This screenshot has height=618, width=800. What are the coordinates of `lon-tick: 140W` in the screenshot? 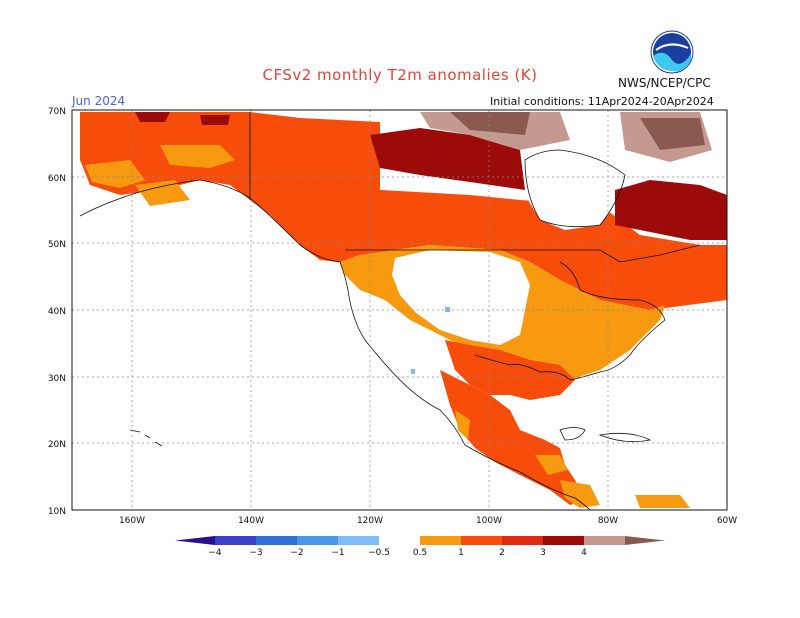 It's located at (251, 521).